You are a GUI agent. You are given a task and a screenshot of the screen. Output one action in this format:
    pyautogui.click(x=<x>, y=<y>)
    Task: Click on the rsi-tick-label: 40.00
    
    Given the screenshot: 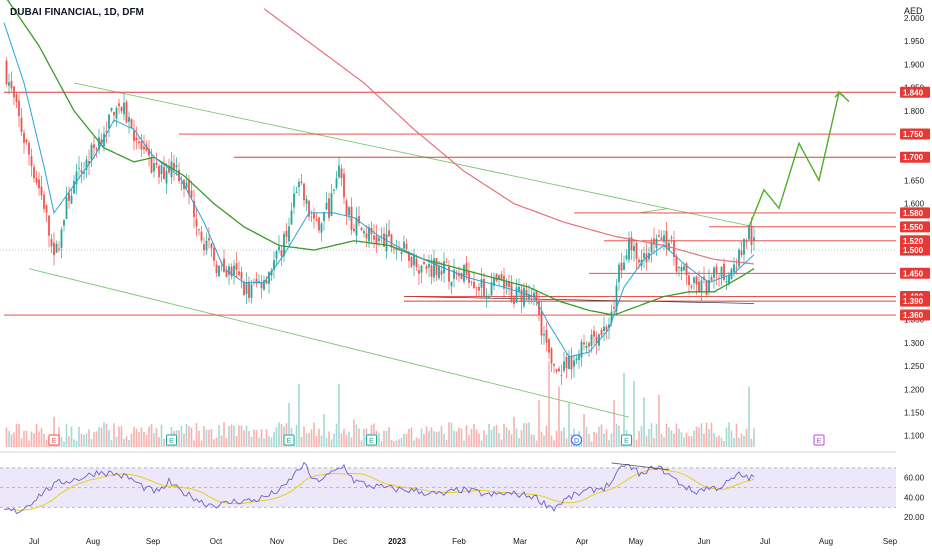 What is the action you would take?
    pyautogui.click(x=914, y=497)
    